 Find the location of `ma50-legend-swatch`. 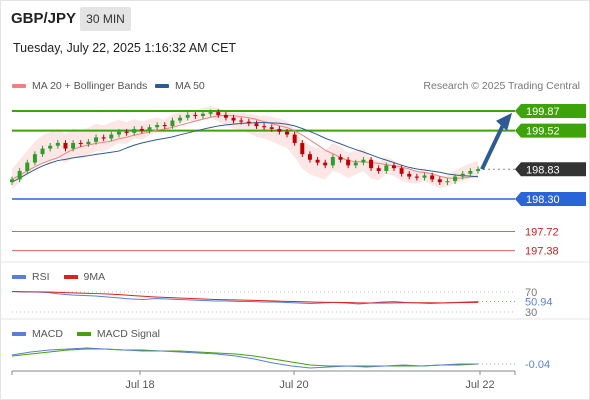

ma50-legend-swatch is located at coordinates (162, 86).